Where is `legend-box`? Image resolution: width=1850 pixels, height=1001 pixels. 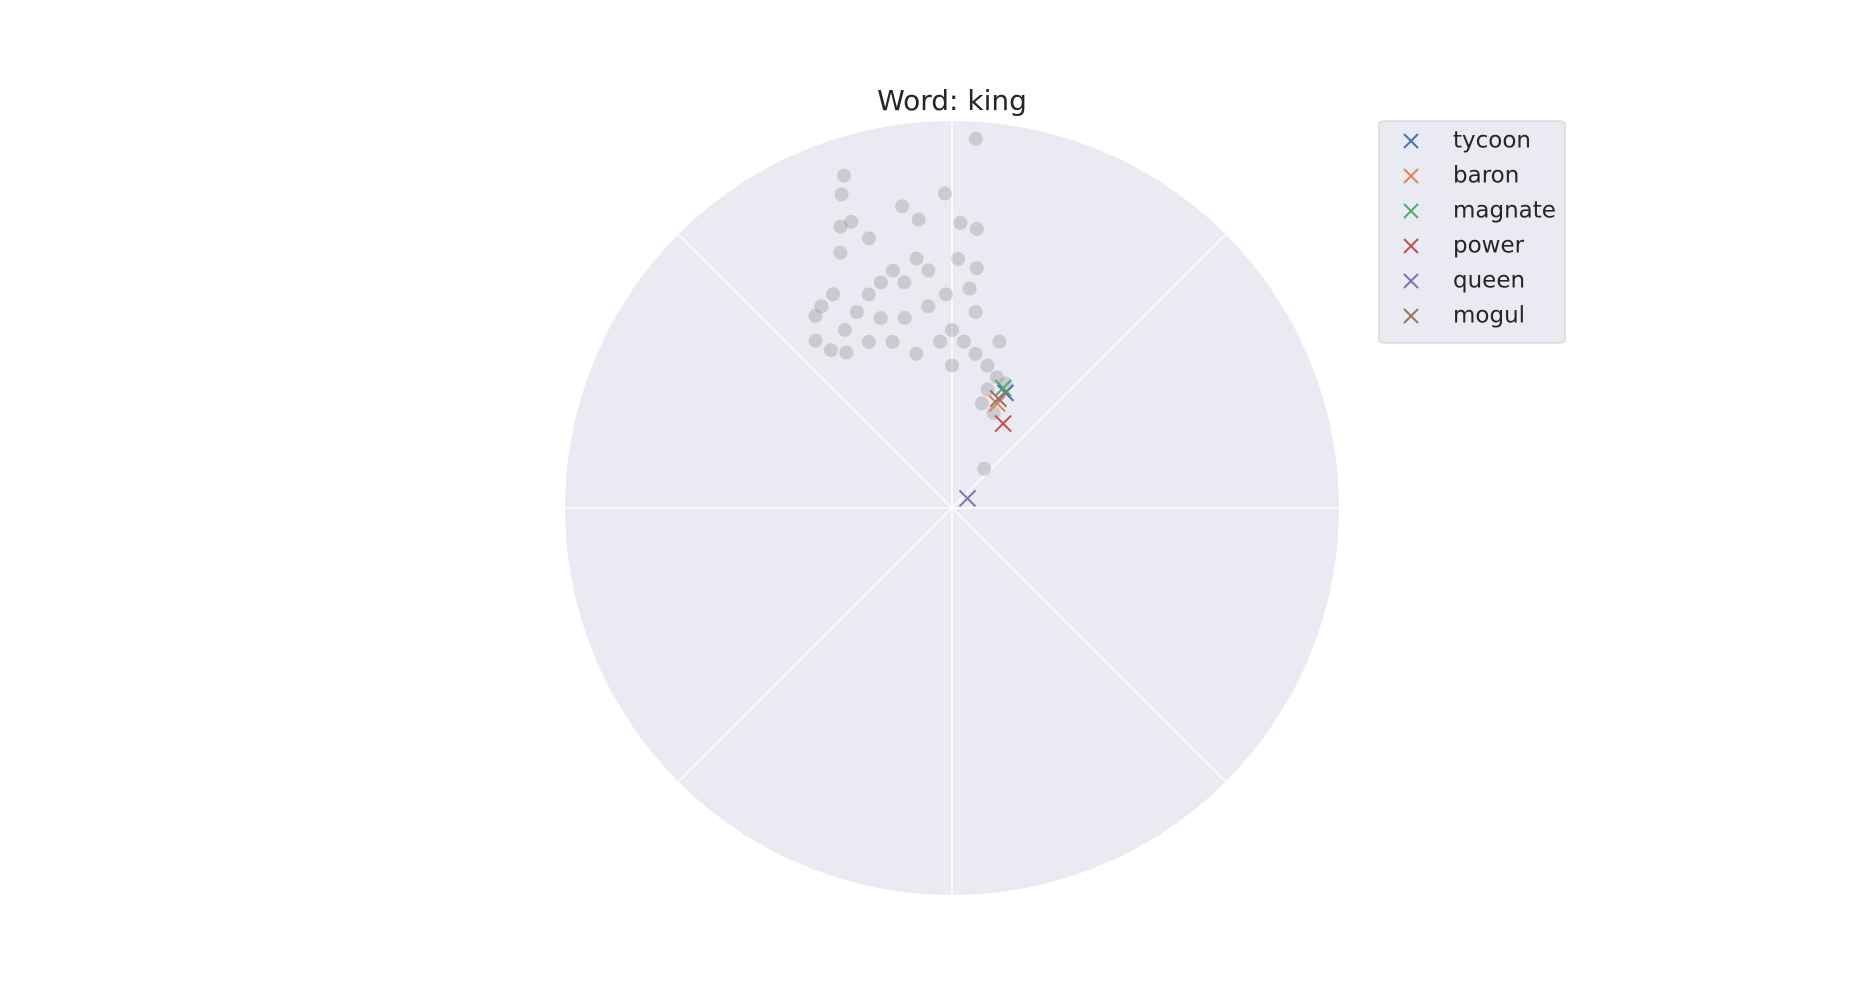 legend-box is located at coordinates (1472, 232).